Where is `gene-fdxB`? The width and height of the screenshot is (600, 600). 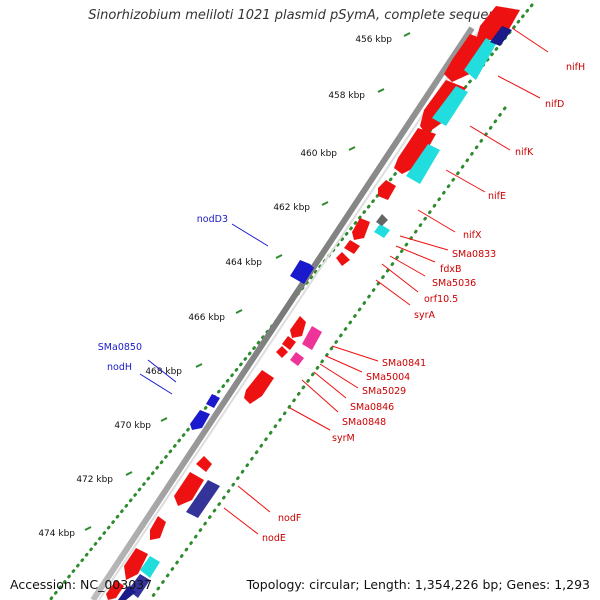 gene-fdxB is located at coordinates (352, 247).